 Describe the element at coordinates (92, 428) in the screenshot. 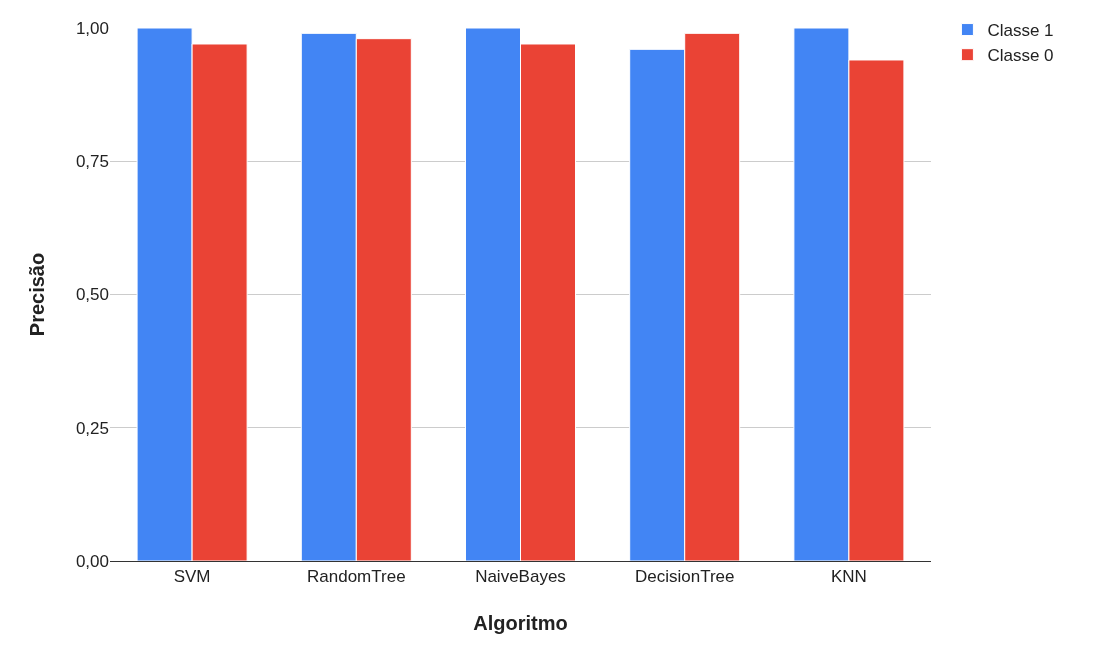

I see `y-tick-label: 0,25` at that location.